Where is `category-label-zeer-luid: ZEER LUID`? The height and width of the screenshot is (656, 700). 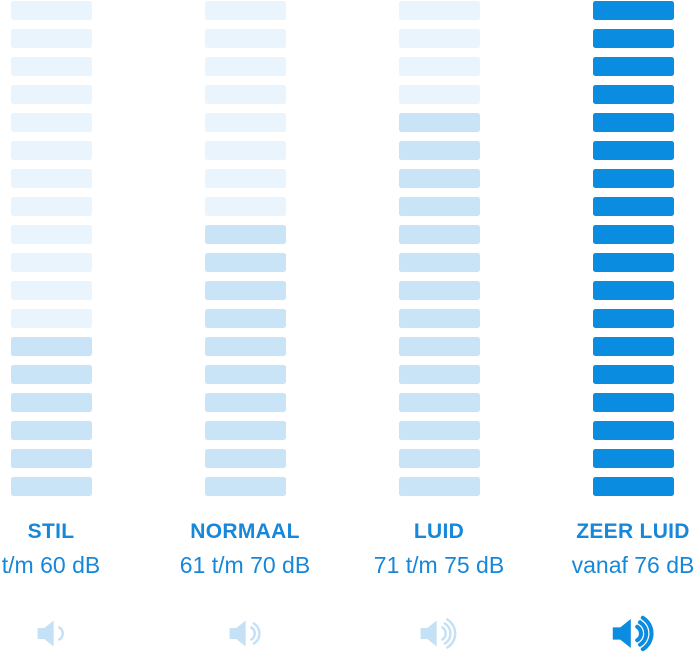
category-label-zeer-luid: ZEER LUID is located at coordinates (633, 531).